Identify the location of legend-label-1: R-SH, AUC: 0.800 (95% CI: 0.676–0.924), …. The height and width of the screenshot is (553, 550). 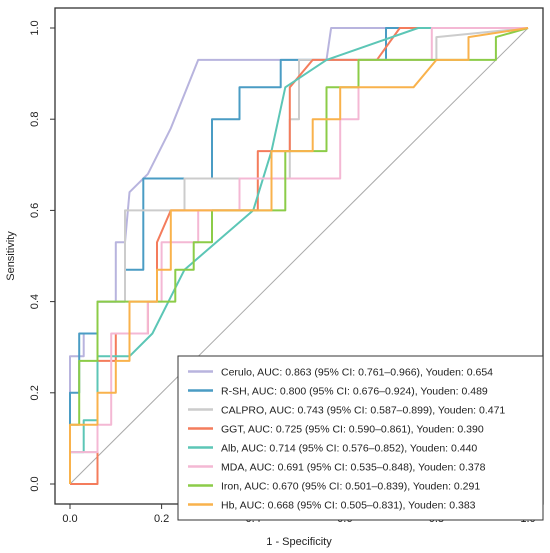
(354, 392).